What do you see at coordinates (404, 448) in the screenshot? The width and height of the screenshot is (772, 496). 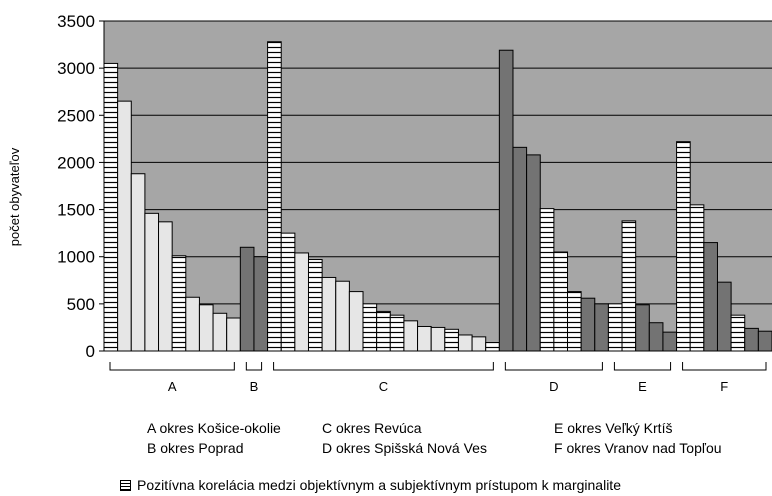 I see `legend-entry-d: D okres Spišská Nová Ves` at bounding box center [404, 448].